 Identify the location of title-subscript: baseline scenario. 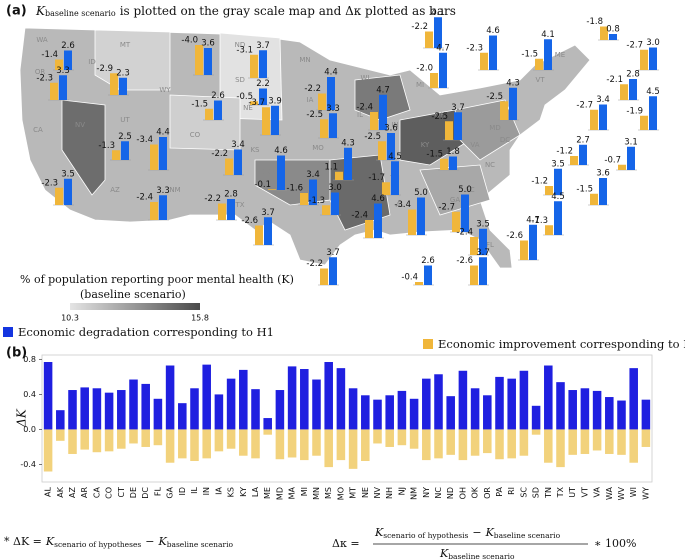
(80, 13).